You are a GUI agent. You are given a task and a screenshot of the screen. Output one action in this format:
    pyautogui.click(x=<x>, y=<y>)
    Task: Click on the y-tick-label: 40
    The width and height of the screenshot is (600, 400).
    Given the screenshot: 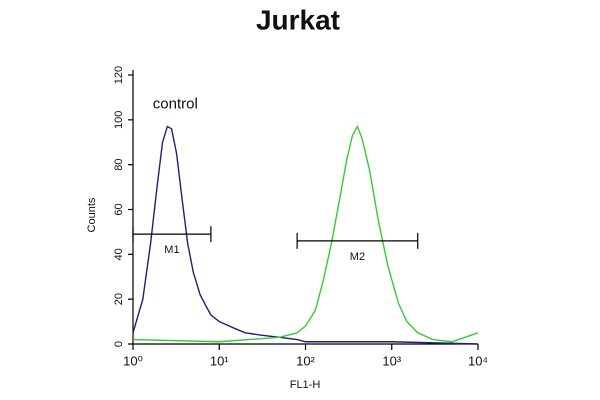 What is the action you would take?
    pyautogui.click(x=119, y=254)
    